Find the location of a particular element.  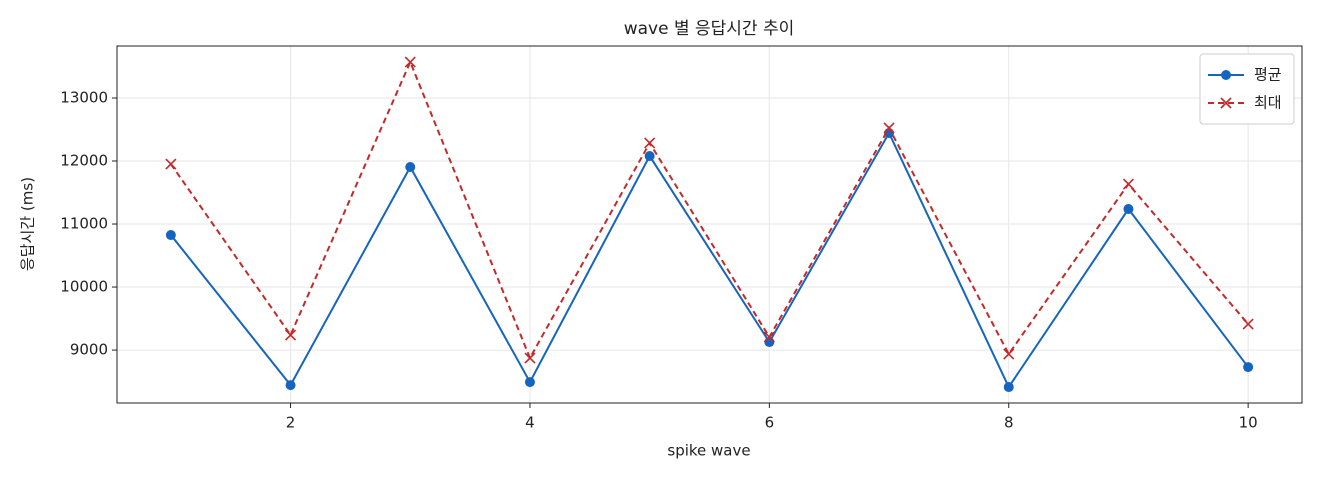

y-tick-label: 12000 is located at coordinates (84, 161).